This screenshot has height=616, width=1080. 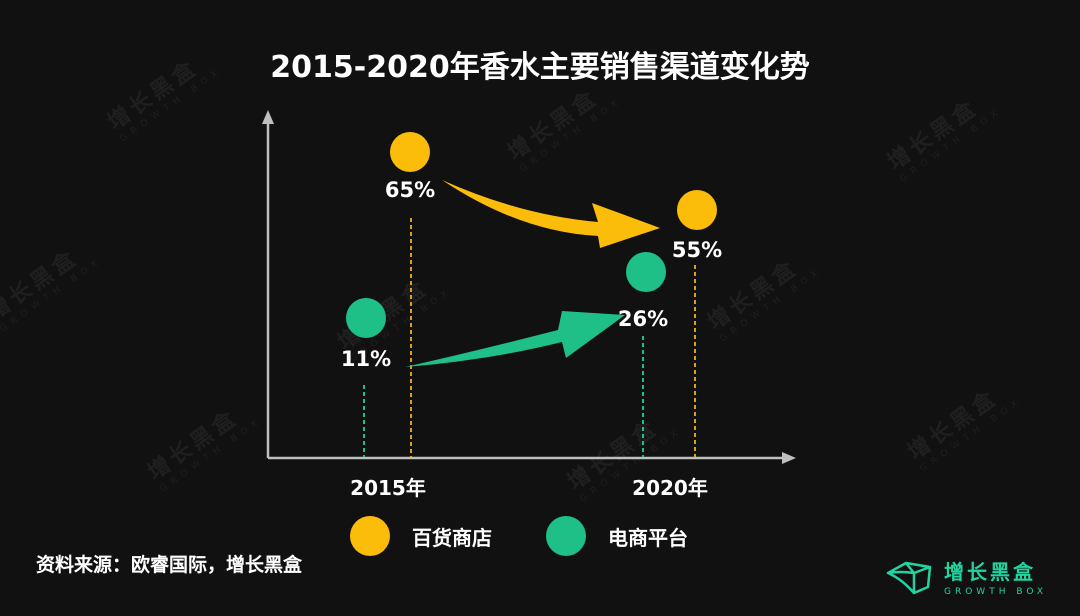 What do you see at coordinates (515, 339) in the screenshot?
I see `ecommerce-trend-arrow` at bounding box center [515, 339].